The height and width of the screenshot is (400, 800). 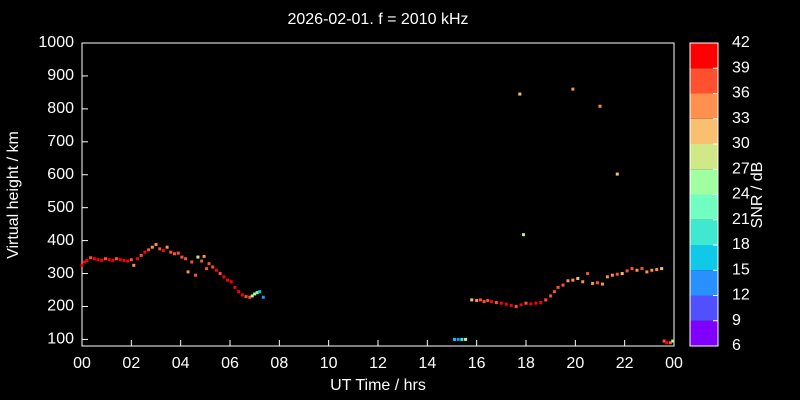 I want to click on y-tick-label: 600, so click(x=60, y=174).